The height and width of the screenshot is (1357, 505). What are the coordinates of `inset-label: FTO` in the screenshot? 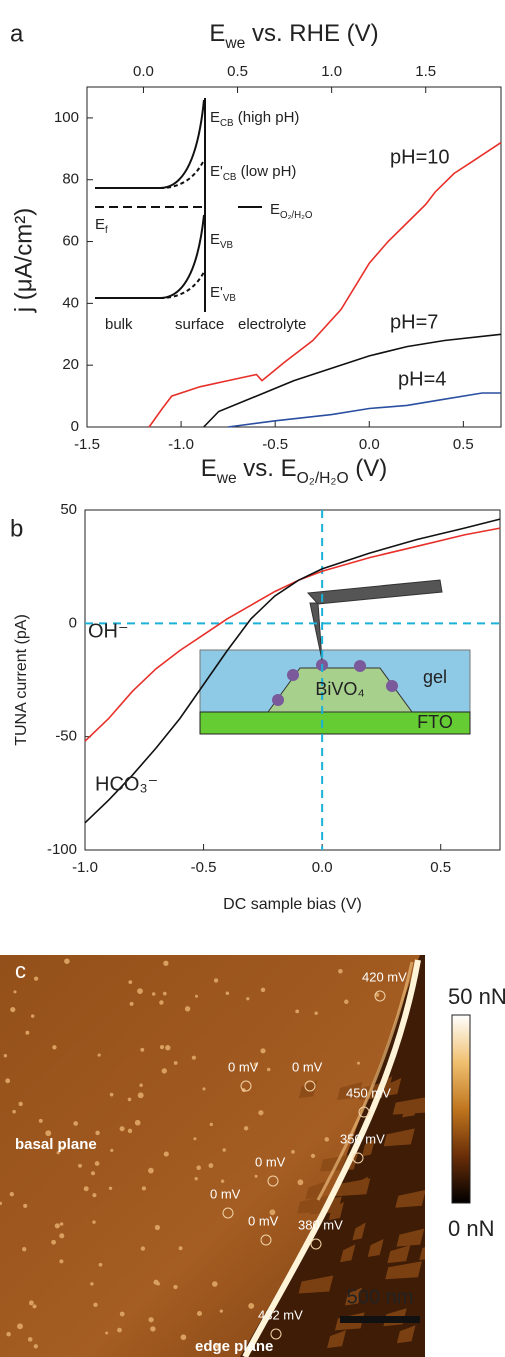 It's located at (435, 722).